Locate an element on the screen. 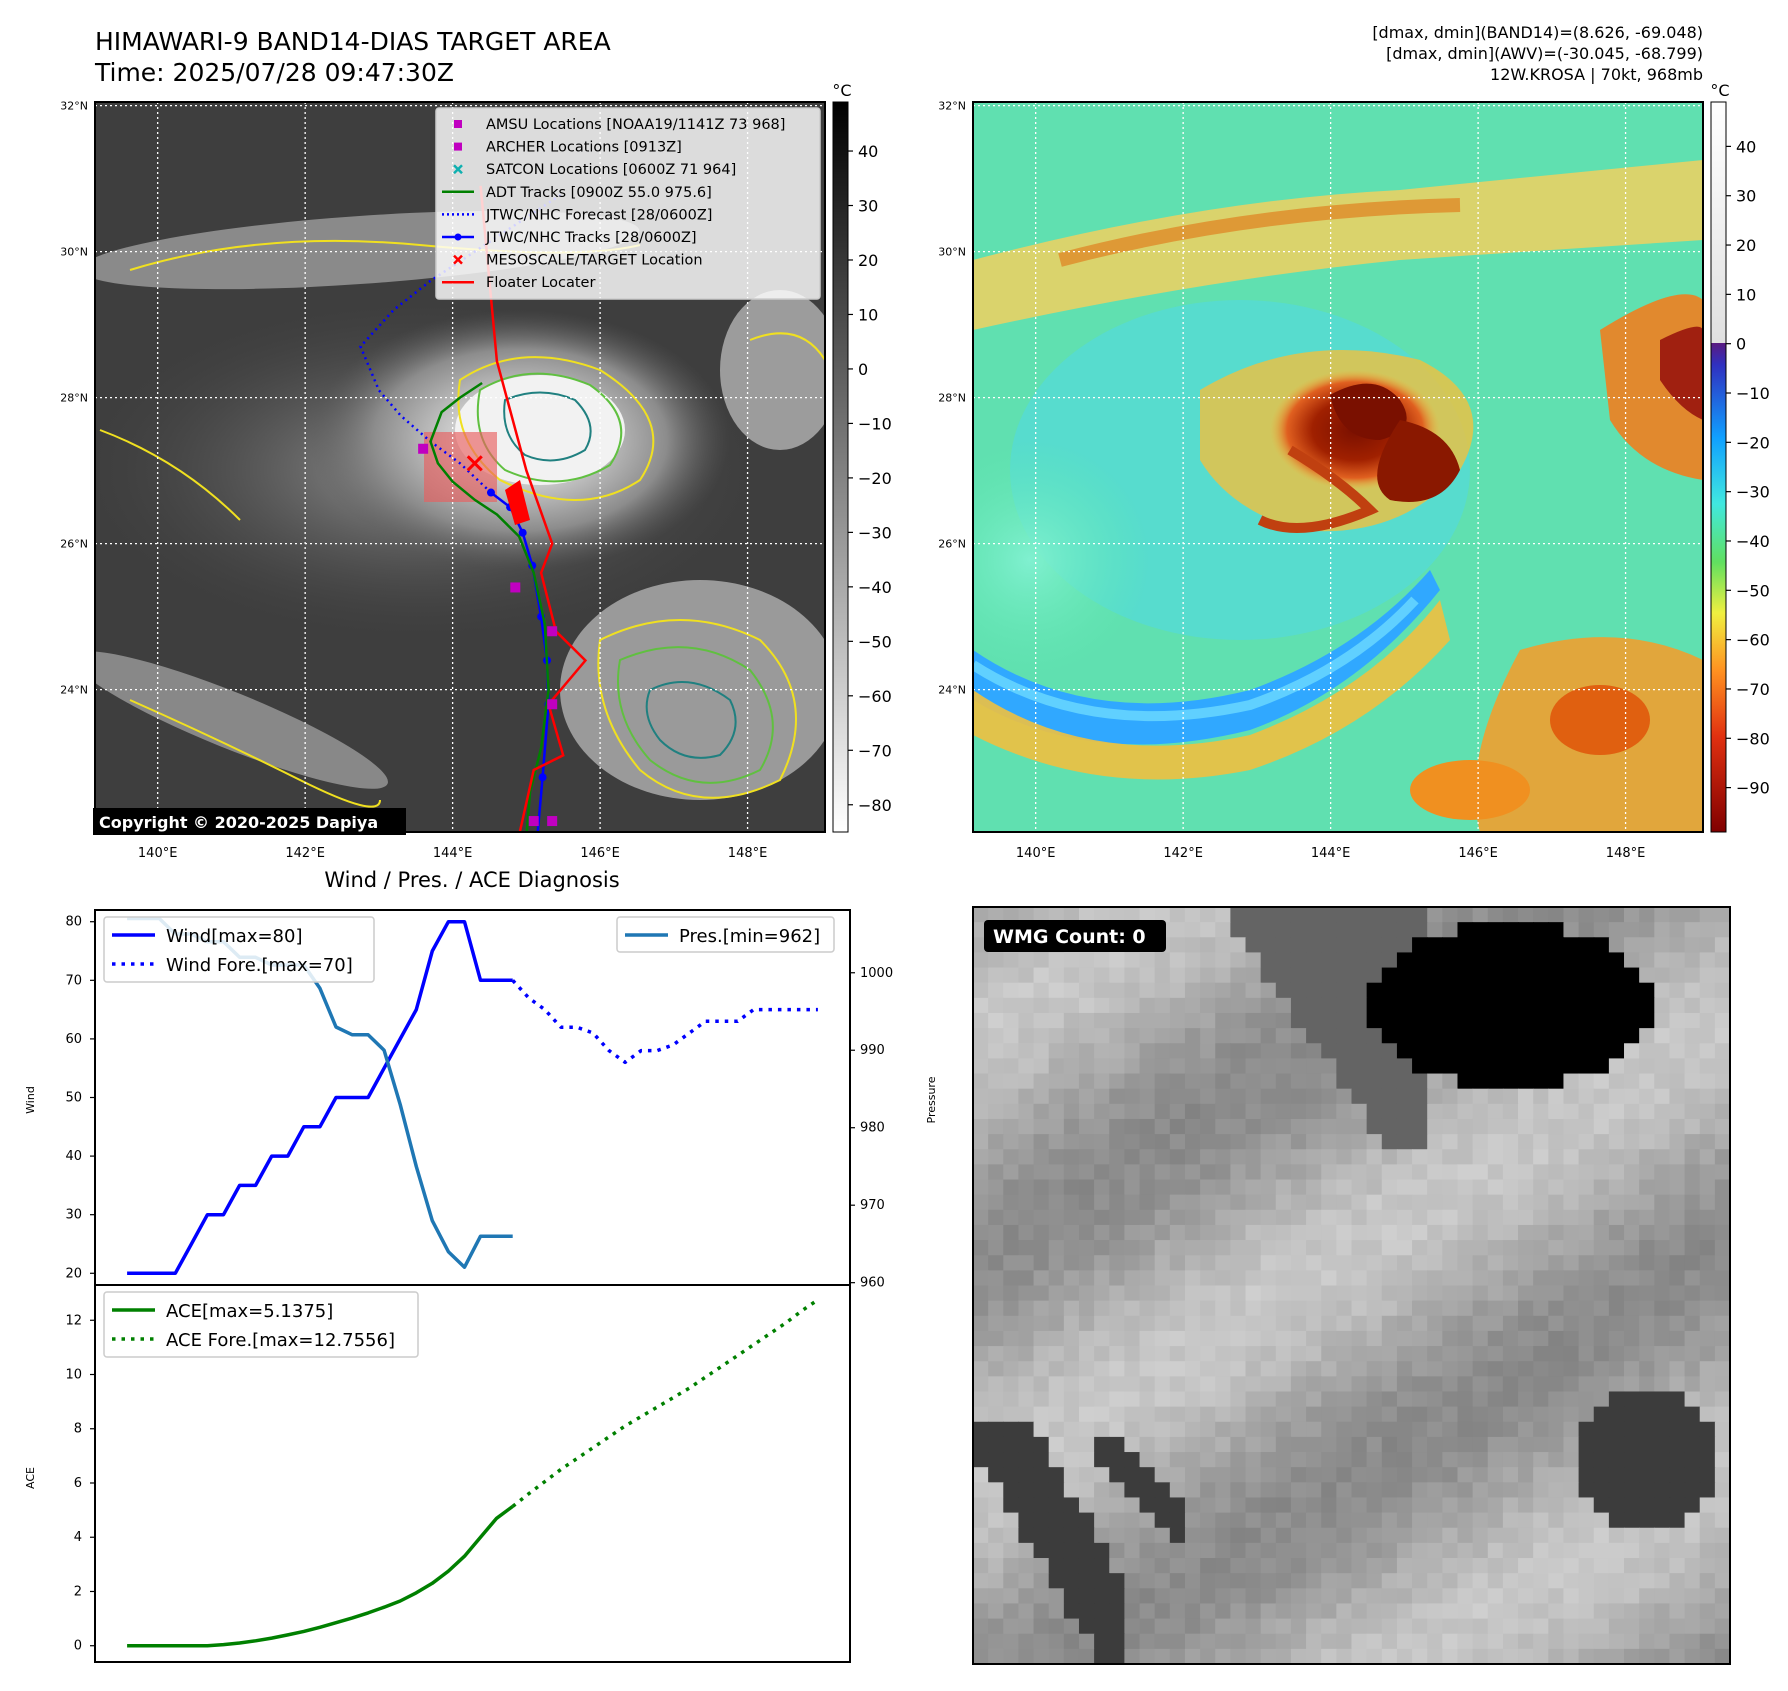  floater-shape is located at coordinates (517, 502).